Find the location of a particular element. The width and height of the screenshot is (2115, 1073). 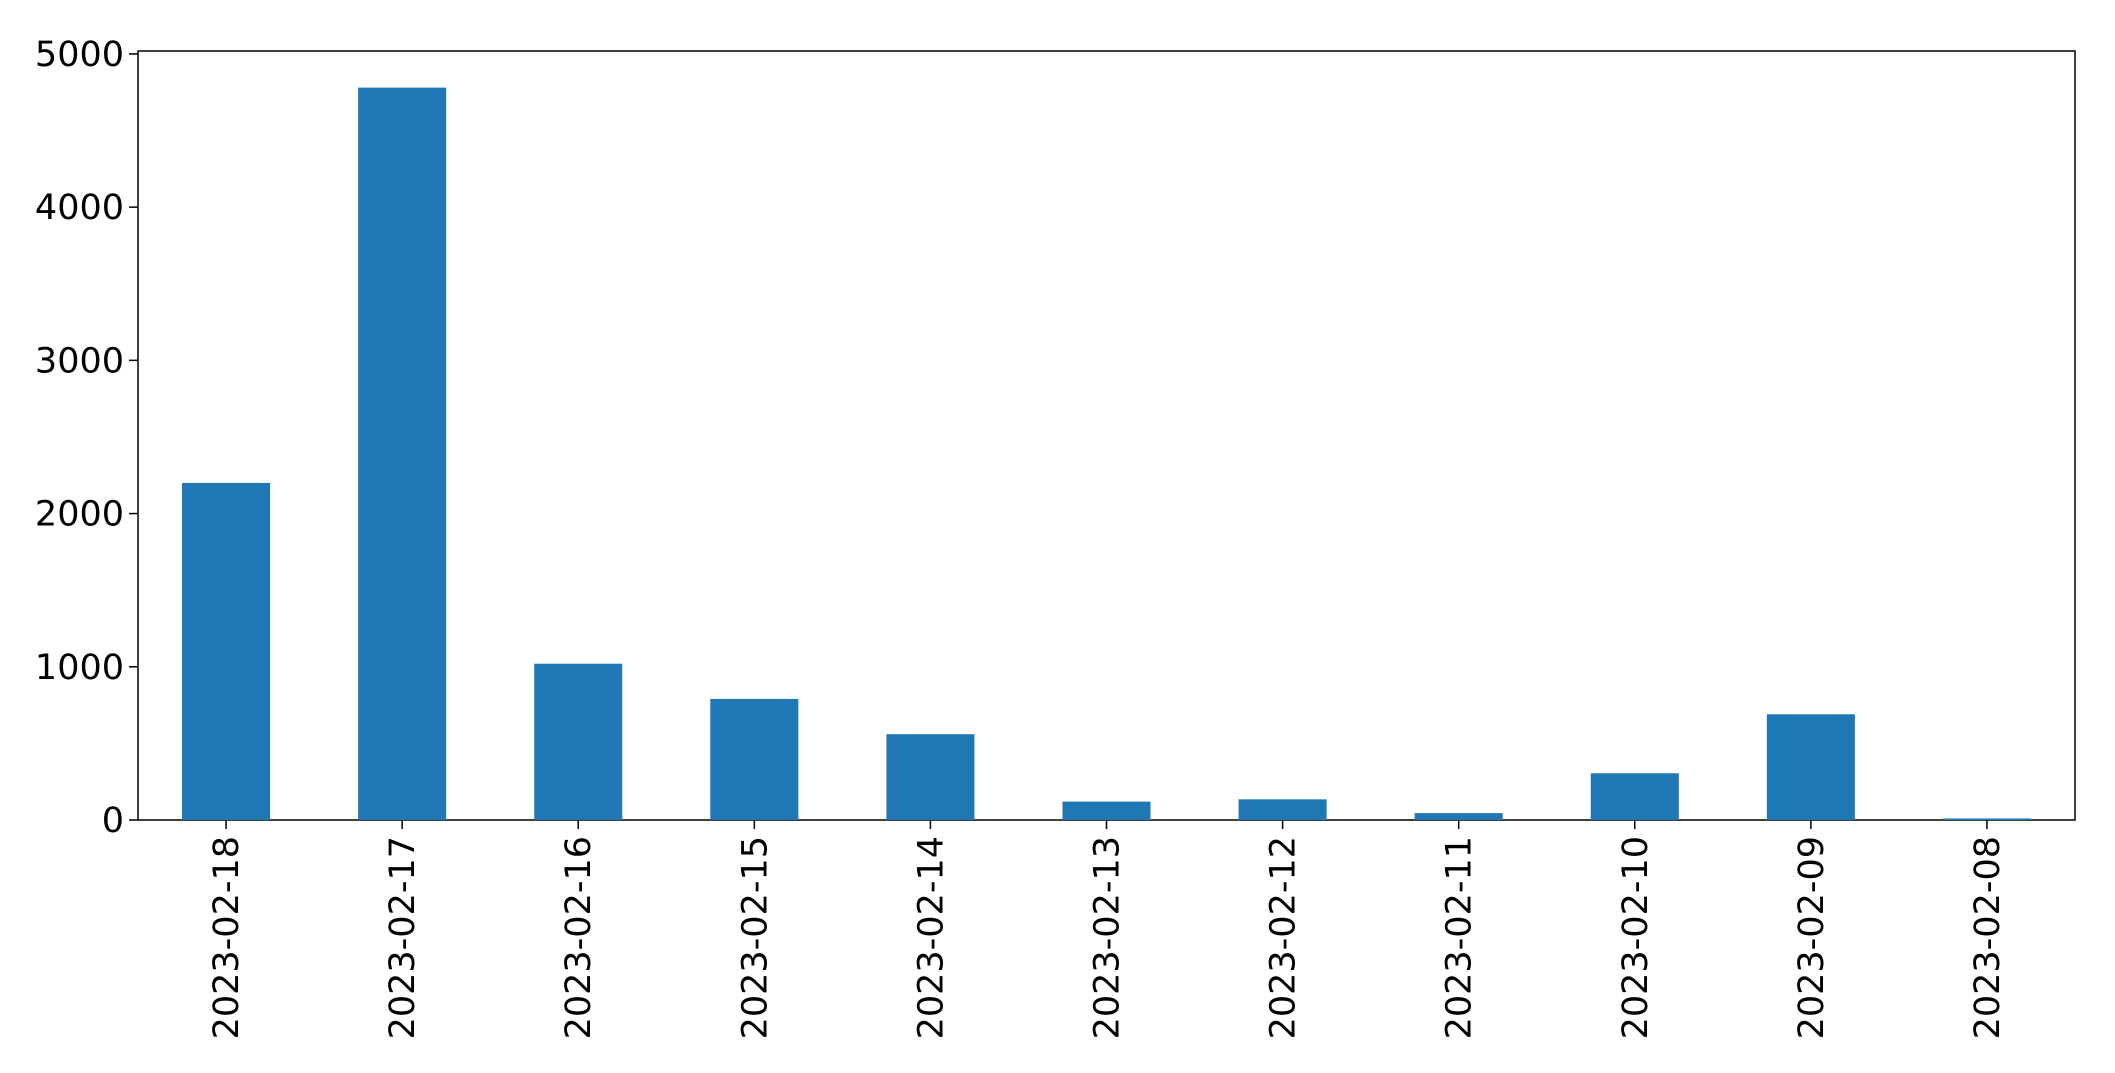

x-tick-label: 2023-02-09 is located at coordinates (1812, 937).